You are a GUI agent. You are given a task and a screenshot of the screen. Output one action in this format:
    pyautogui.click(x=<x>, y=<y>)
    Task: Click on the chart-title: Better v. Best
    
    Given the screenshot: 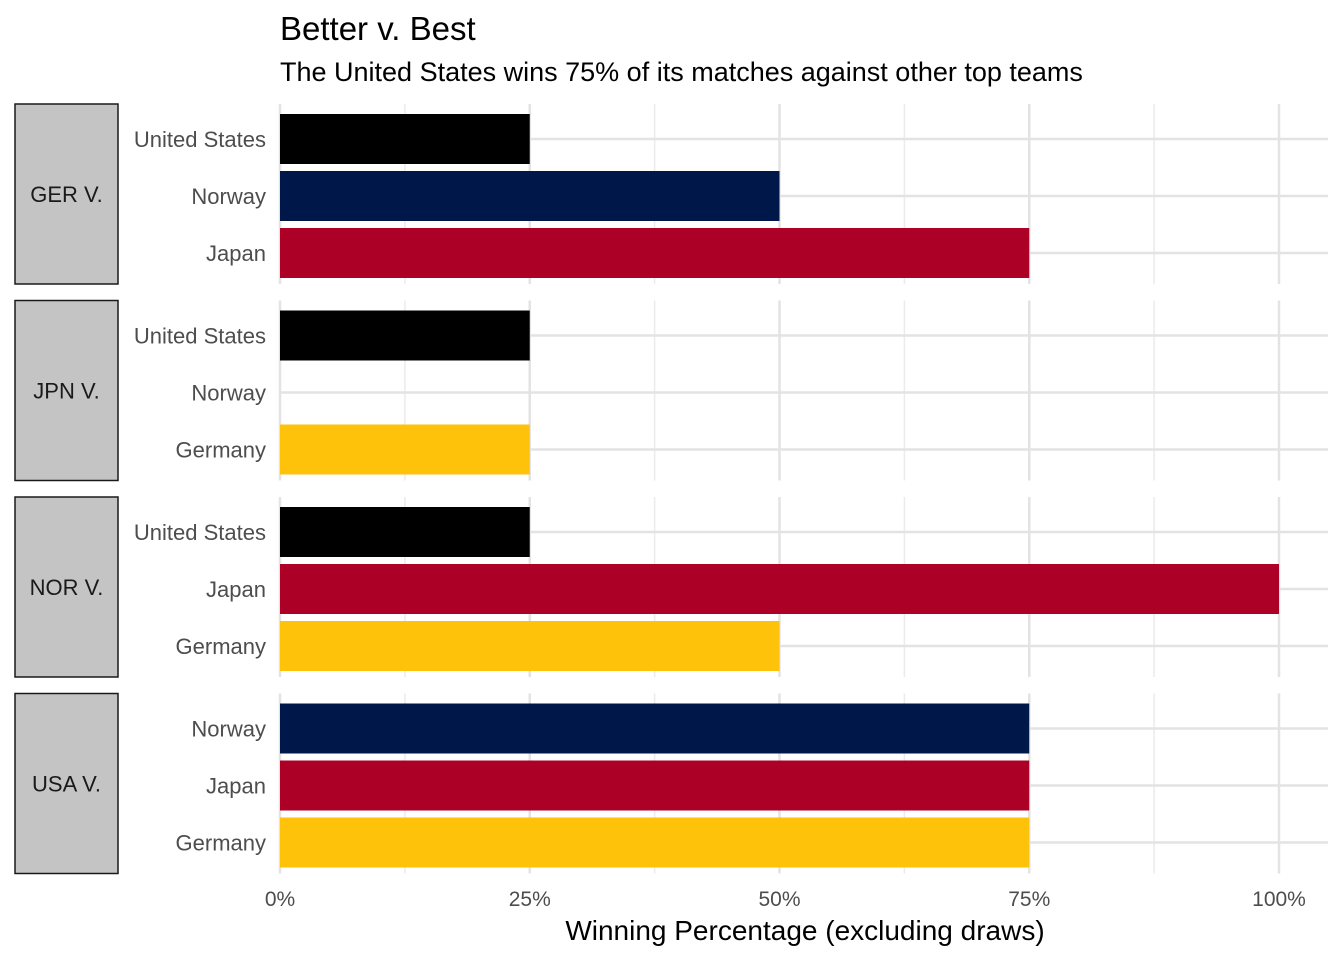 What is the action you would take?
    pyautogui.click(x=378, y=28)
    